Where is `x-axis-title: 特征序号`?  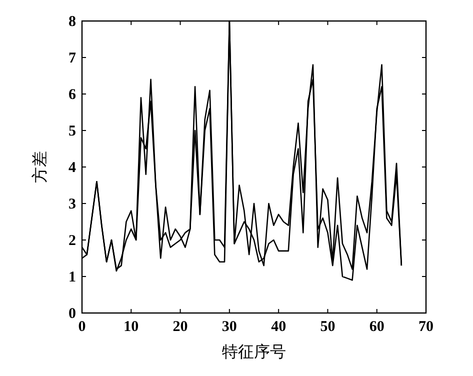 x-axis-title: 特征序号 is located at coordinates (254, 352).